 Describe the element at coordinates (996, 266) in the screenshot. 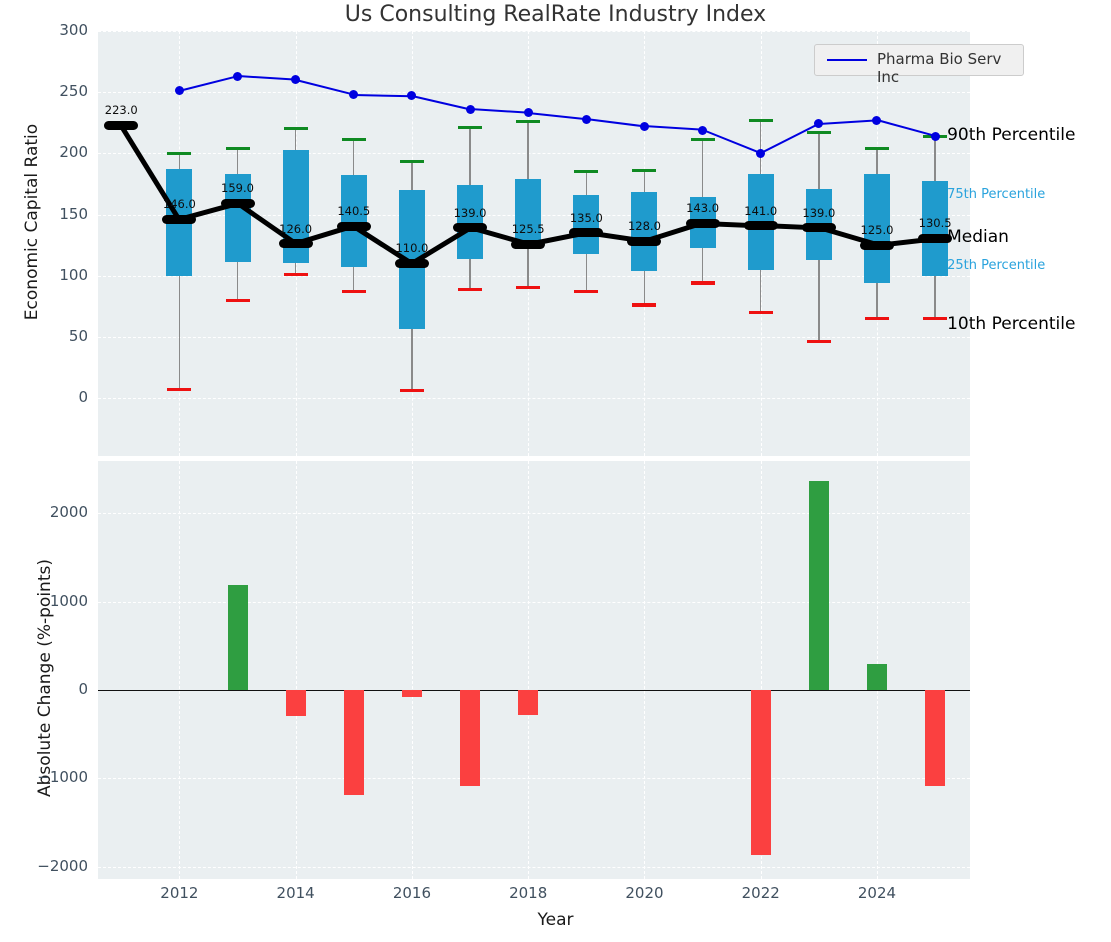

I see `annotation-p25: 25th Percentile` at that location.